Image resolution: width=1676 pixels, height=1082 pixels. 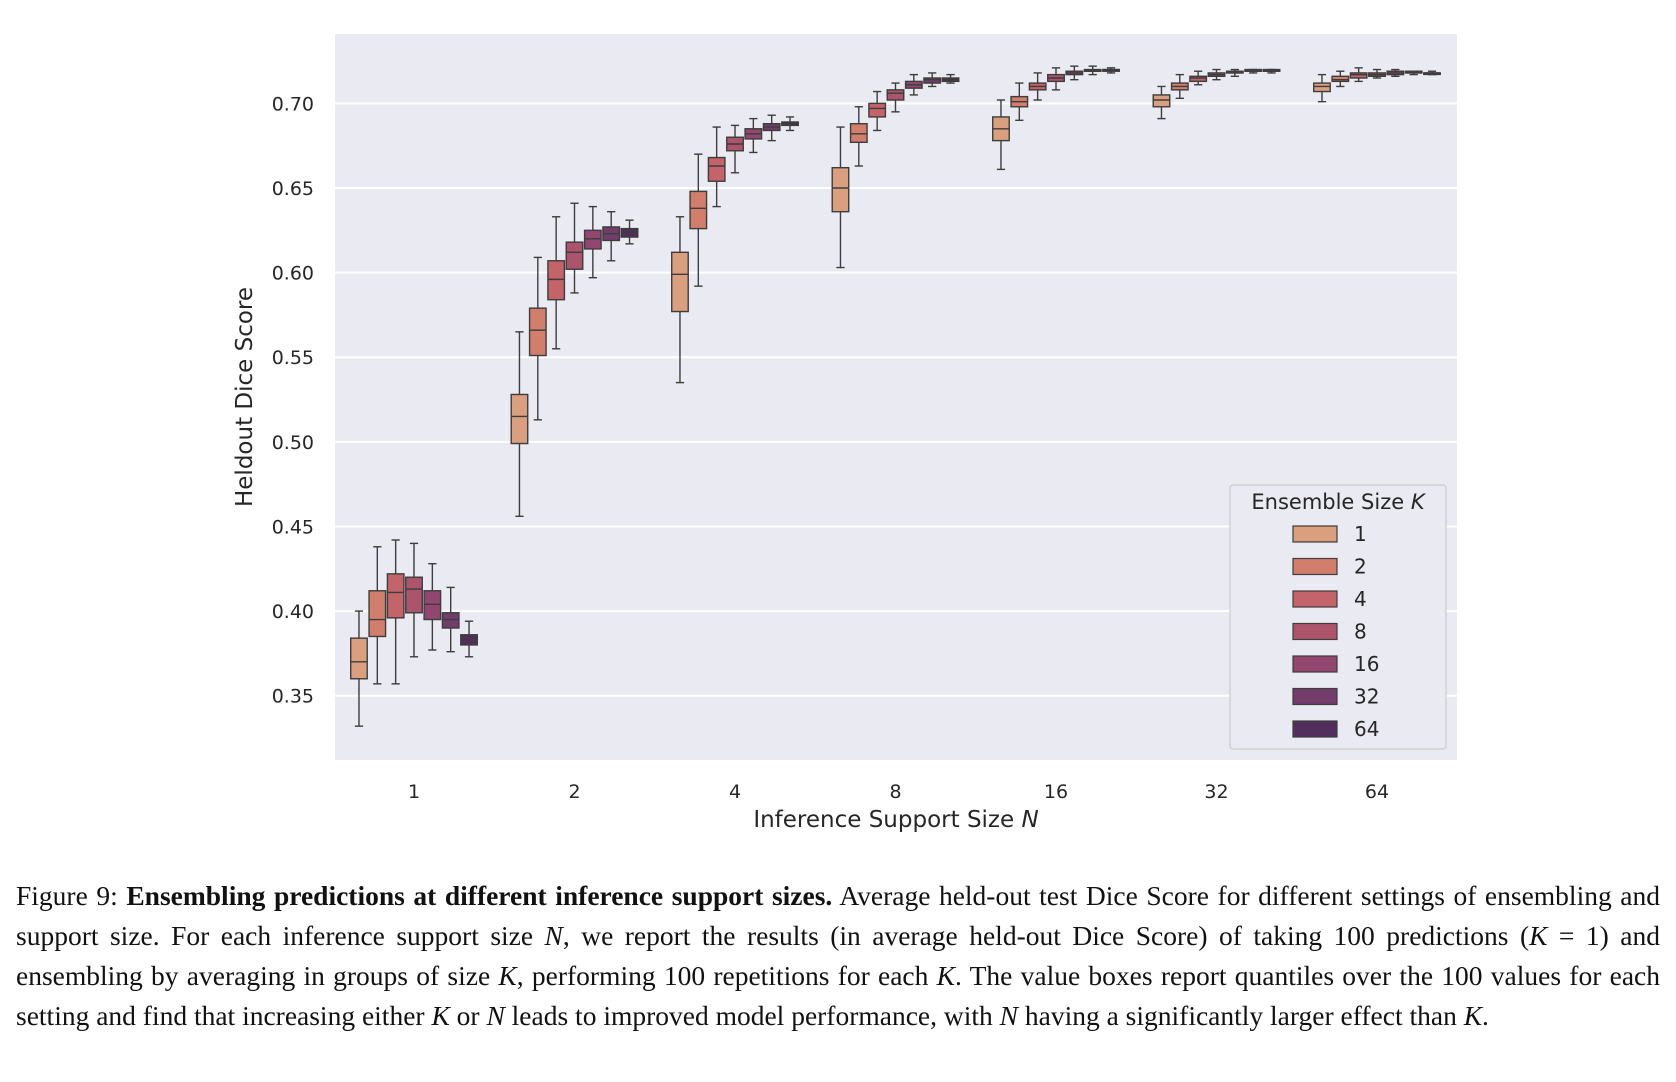 What do you see at coordinates (840, 197) in the screenshot?
I see `box-8-k1` at bounding box center [840, 197].